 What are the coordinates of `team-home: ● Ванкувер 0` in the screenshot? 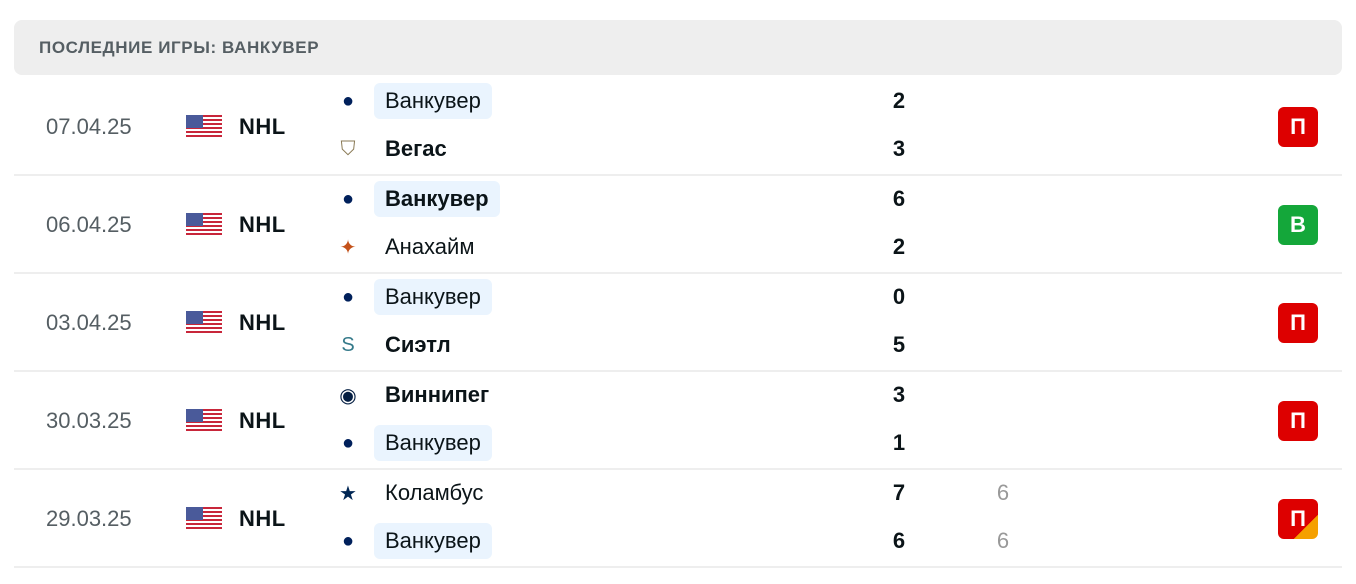 It's located at (782, 297).